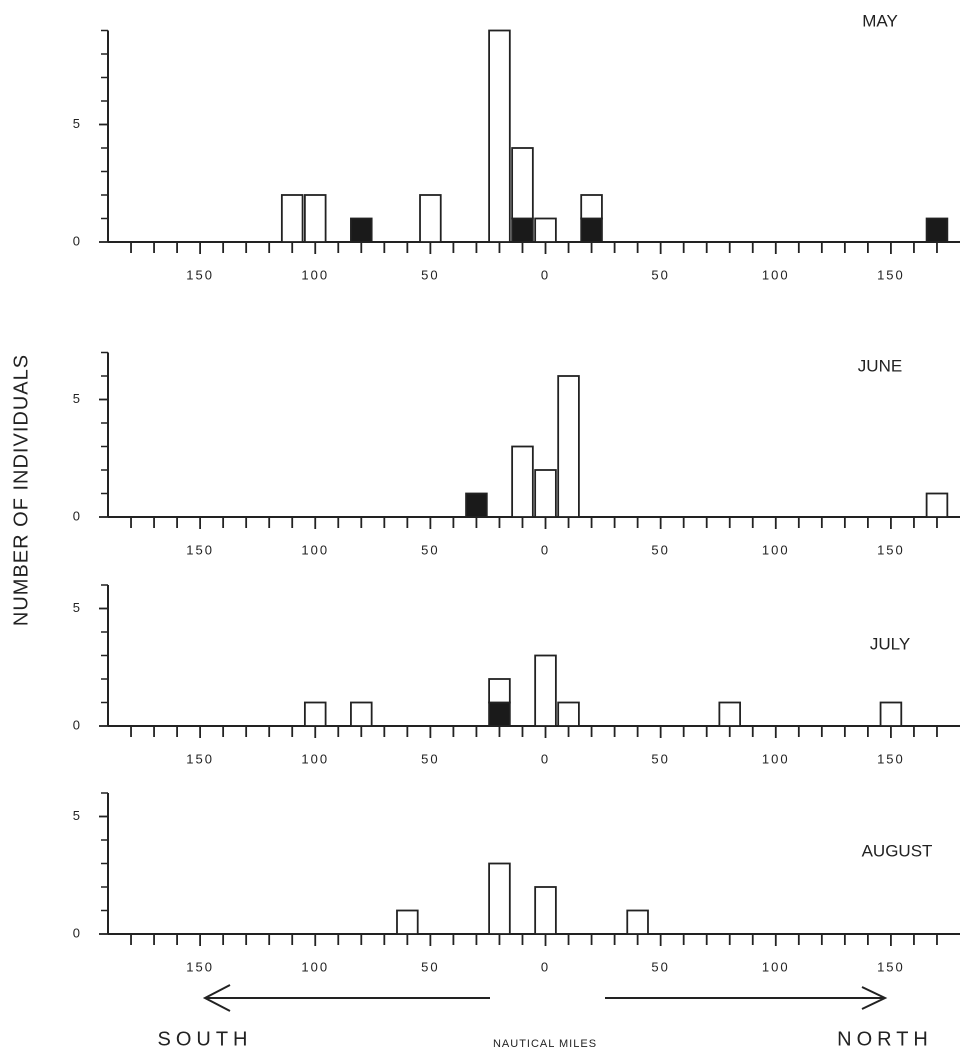 The image size is (965, 1054). What do you see at coordinates (545, 1044) in the screenshot?
I see `x-axis-label: NAUTICAL MILES` at bounding box center [545, 1044].